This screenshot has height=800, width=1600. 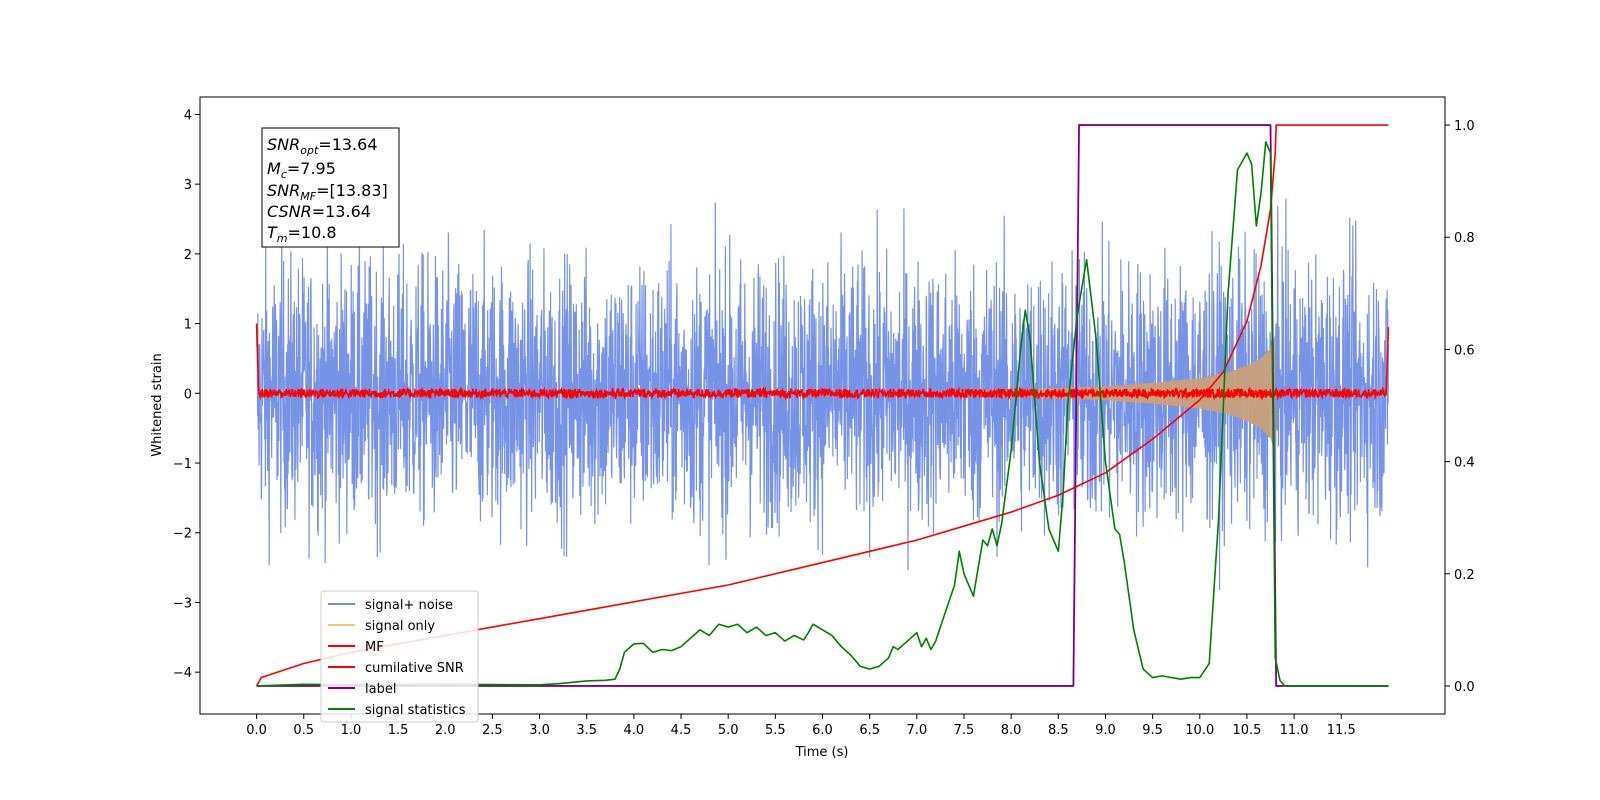 What do you see at coordinates (1464, 350) in the screenshot?
I see `y2-tick-label: 0.6` at bounding box center [1464, 350].